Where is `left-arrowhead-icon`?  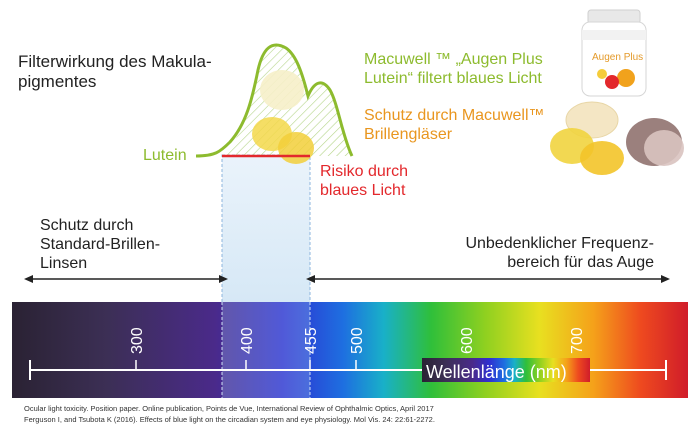 left-arrowhead-icon is located at coordinates (28, 279).